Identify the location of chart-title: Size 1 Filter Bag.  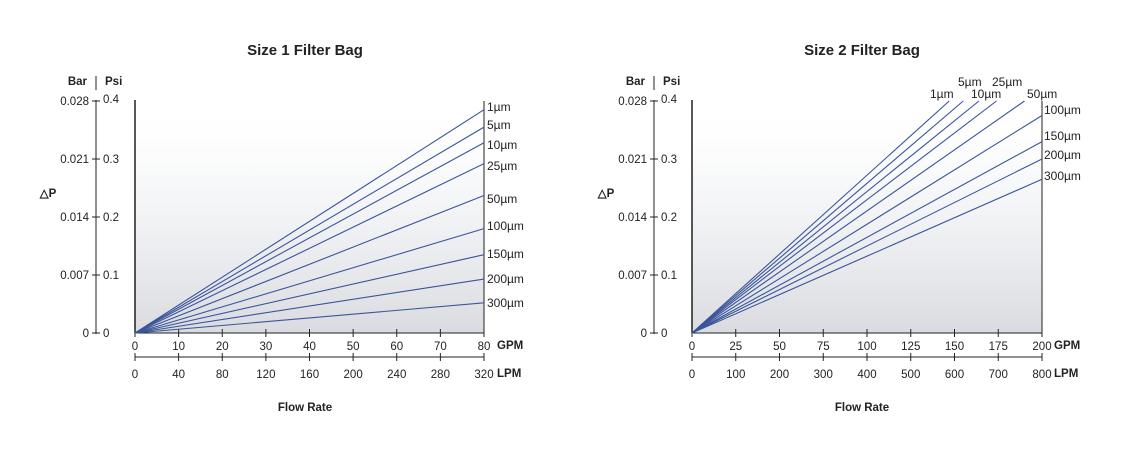
(305, 50).